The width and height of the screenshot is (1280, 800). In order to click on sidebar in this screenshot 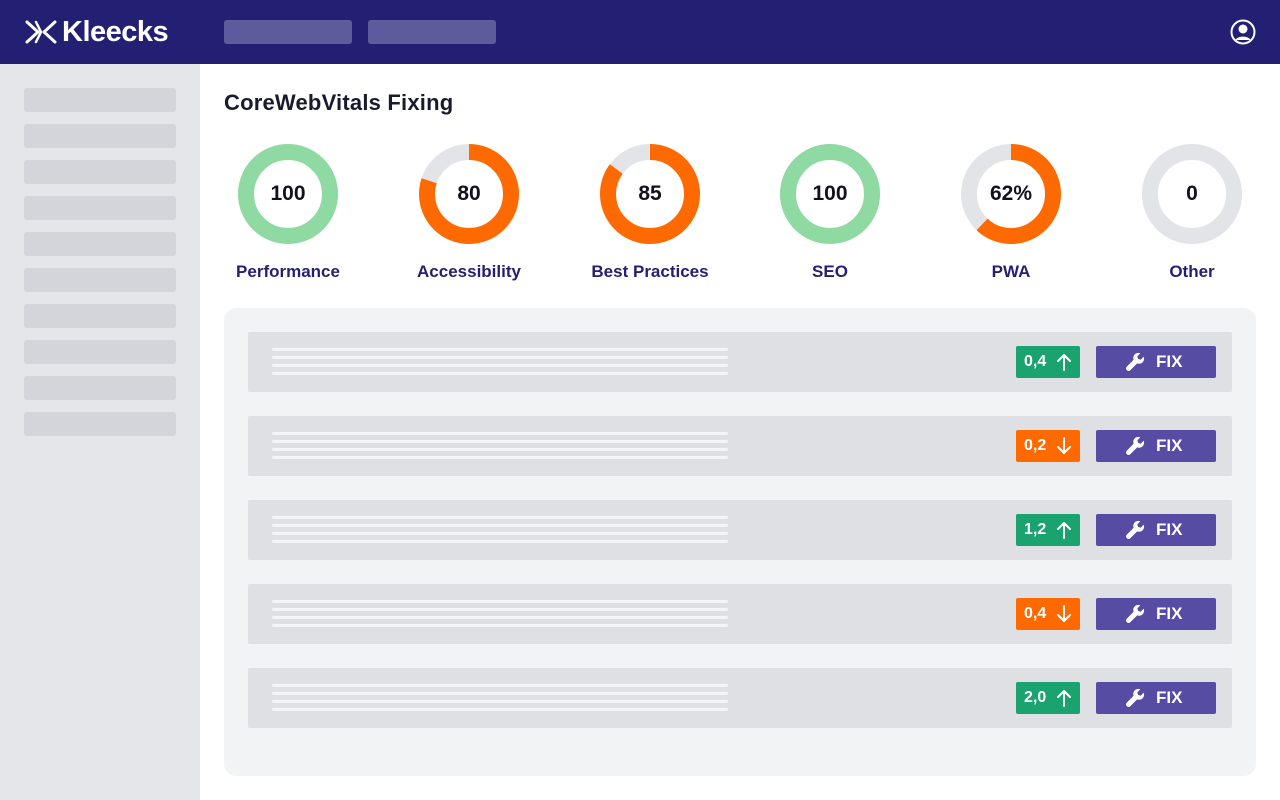, I will do `click(100, 432)`.